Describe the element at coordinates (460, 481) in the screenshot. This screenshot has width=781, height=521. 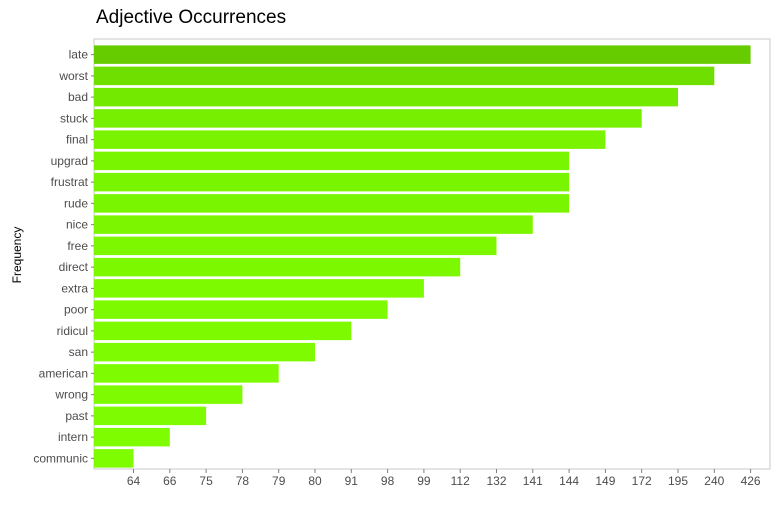
I see `x-tick-label: 112` at that location.